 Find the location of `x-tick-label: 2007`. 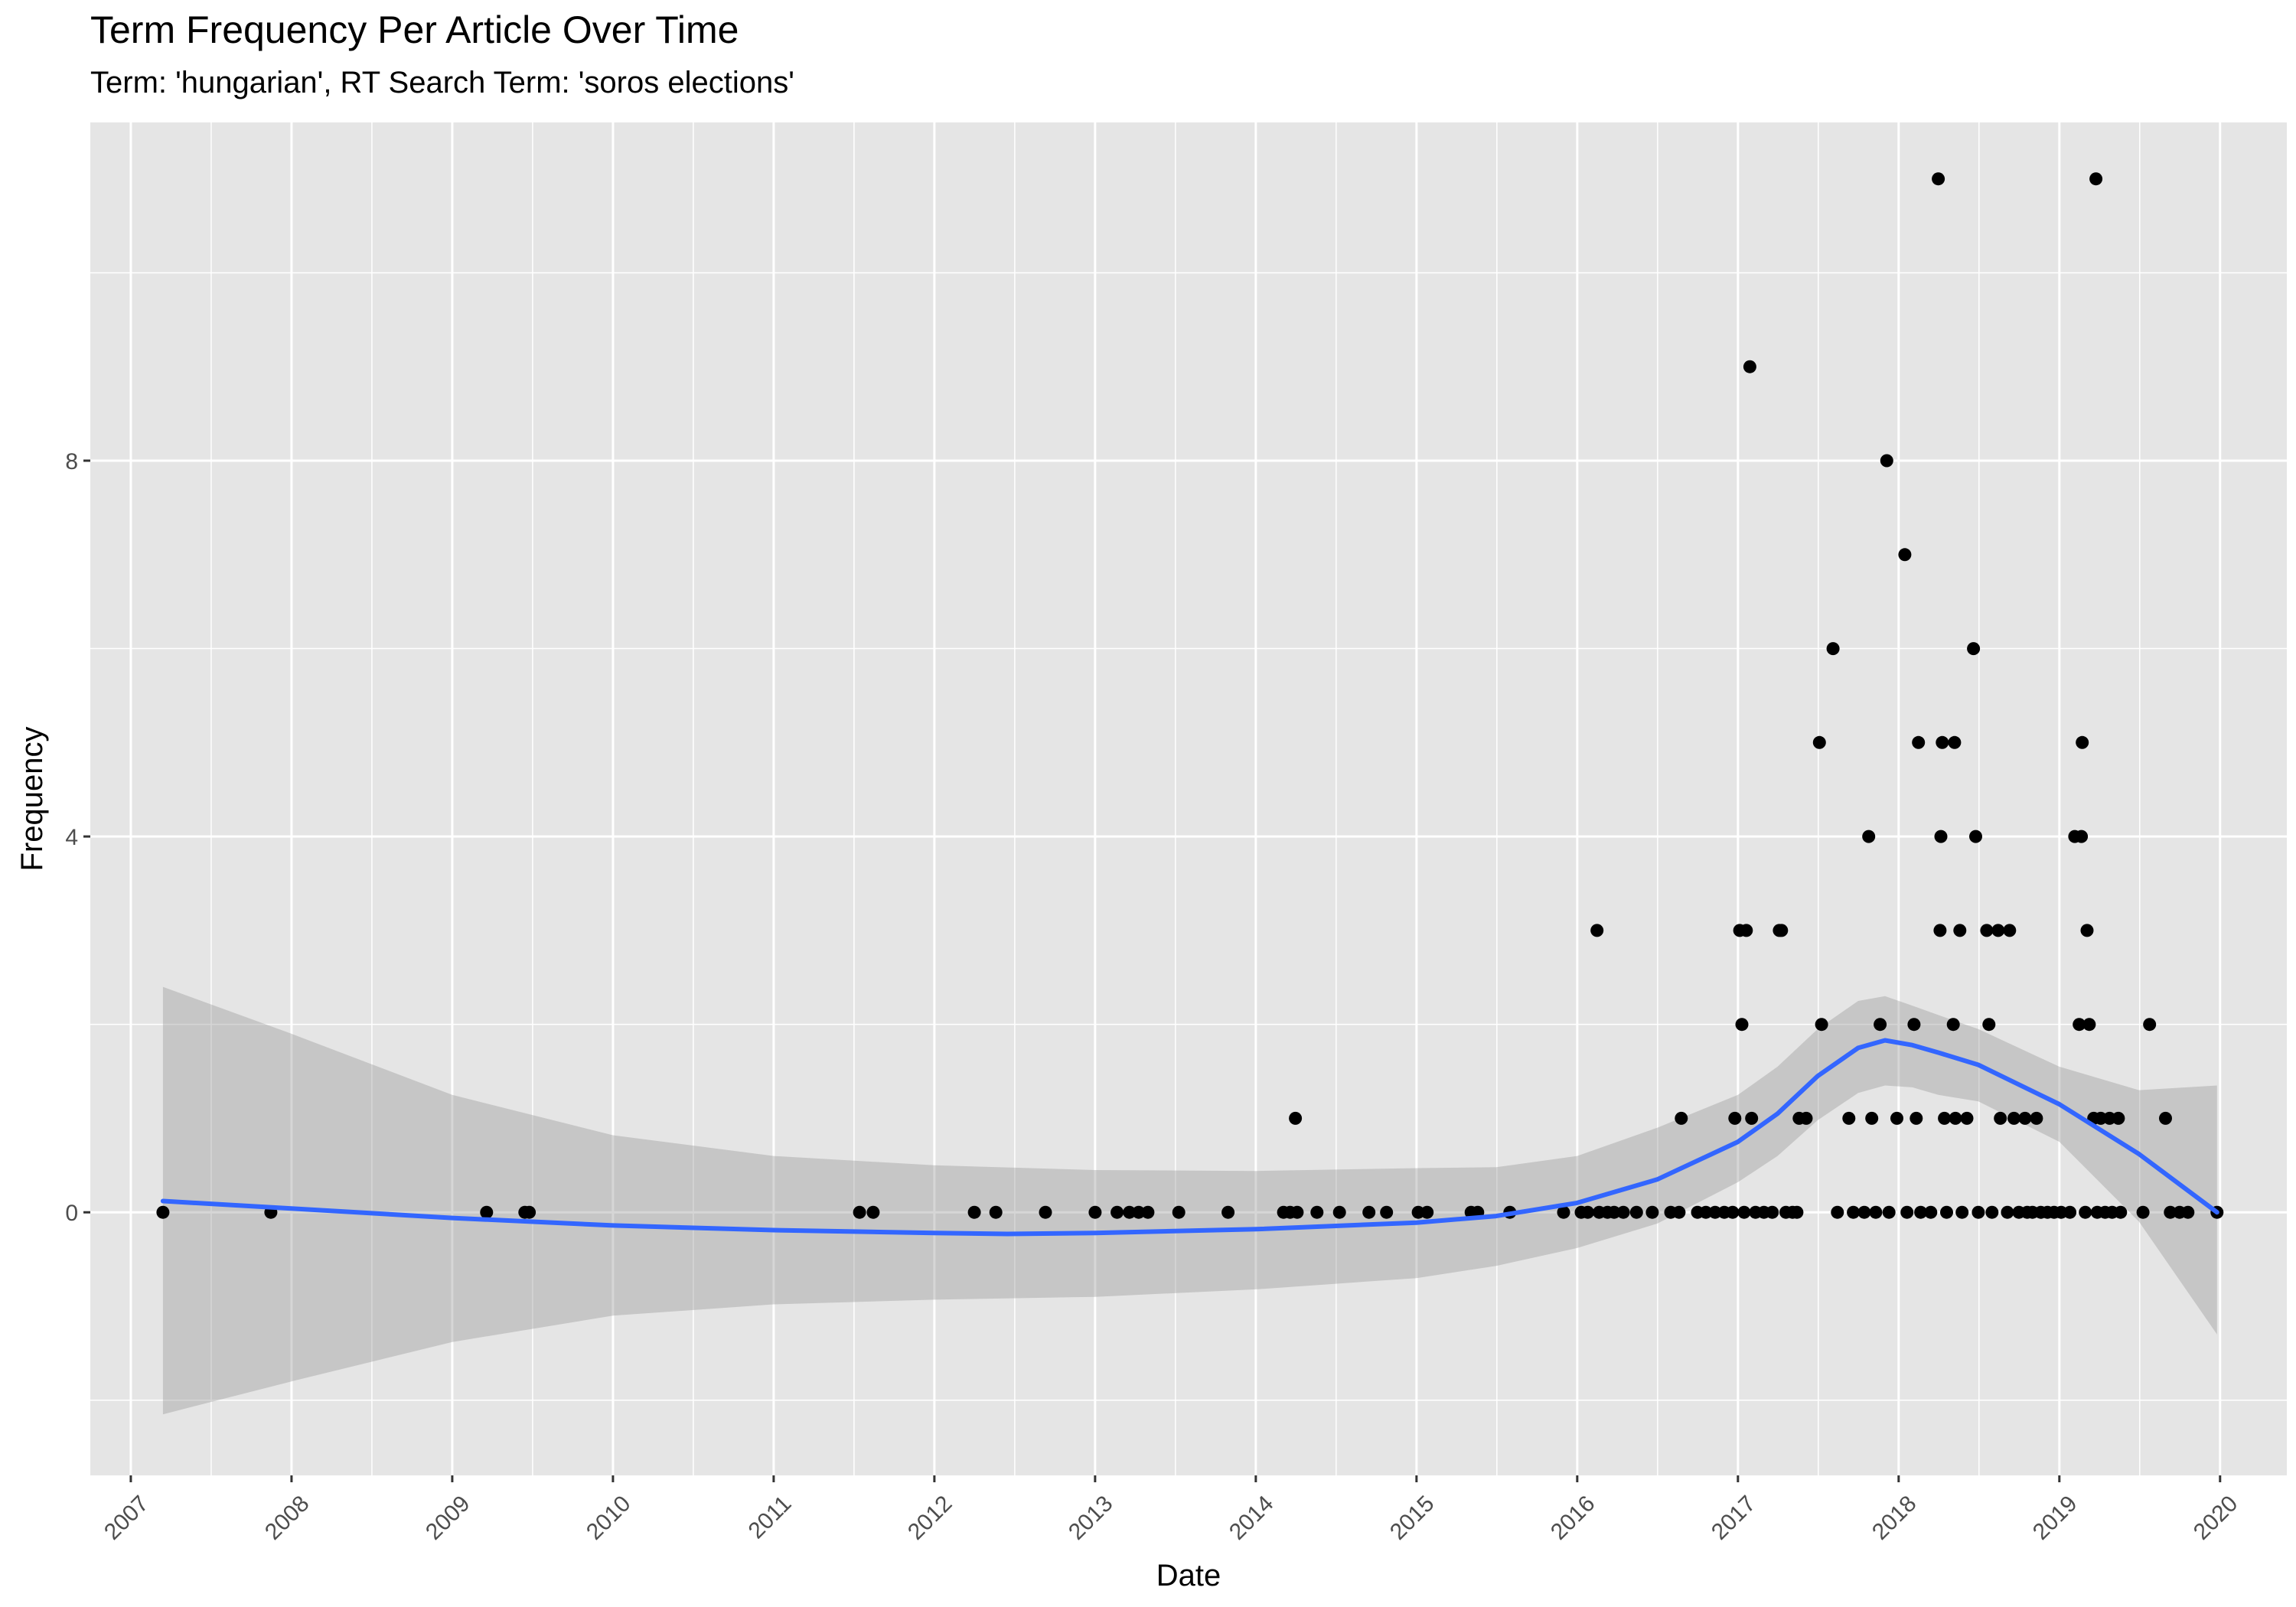

x-tick-label: 2007 is located at coordinates (126, 1518).